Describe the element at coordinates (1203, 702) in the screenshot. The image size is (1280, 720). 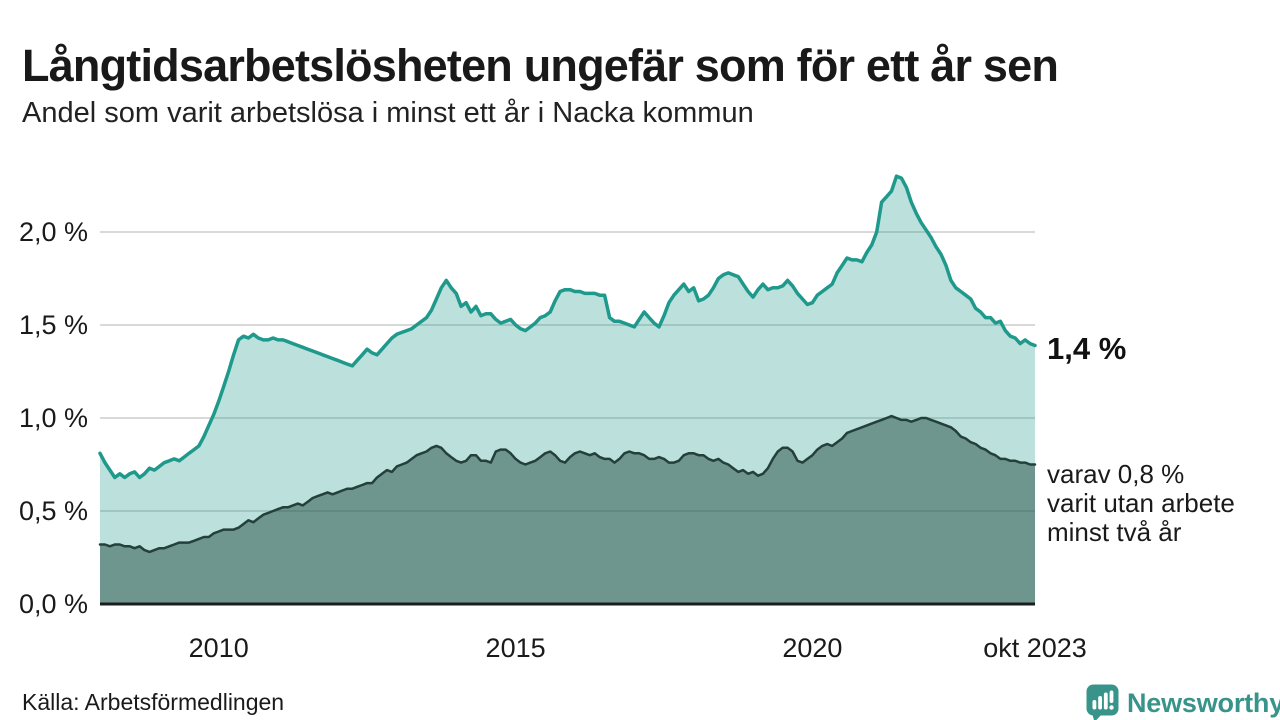
I see `newsworthy-wordmark: Newsworthy` at that location.